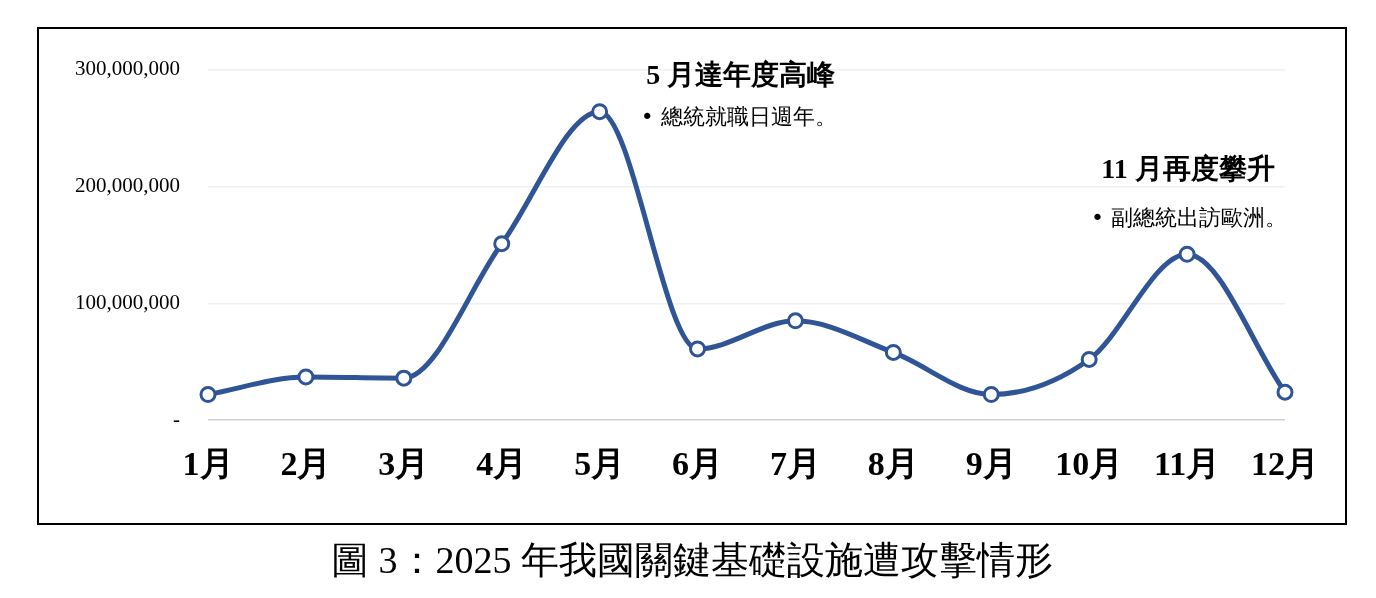 This screenshot has height=598, width=1376. I want to click on x-tick-label: 1月, so click(208, 464).